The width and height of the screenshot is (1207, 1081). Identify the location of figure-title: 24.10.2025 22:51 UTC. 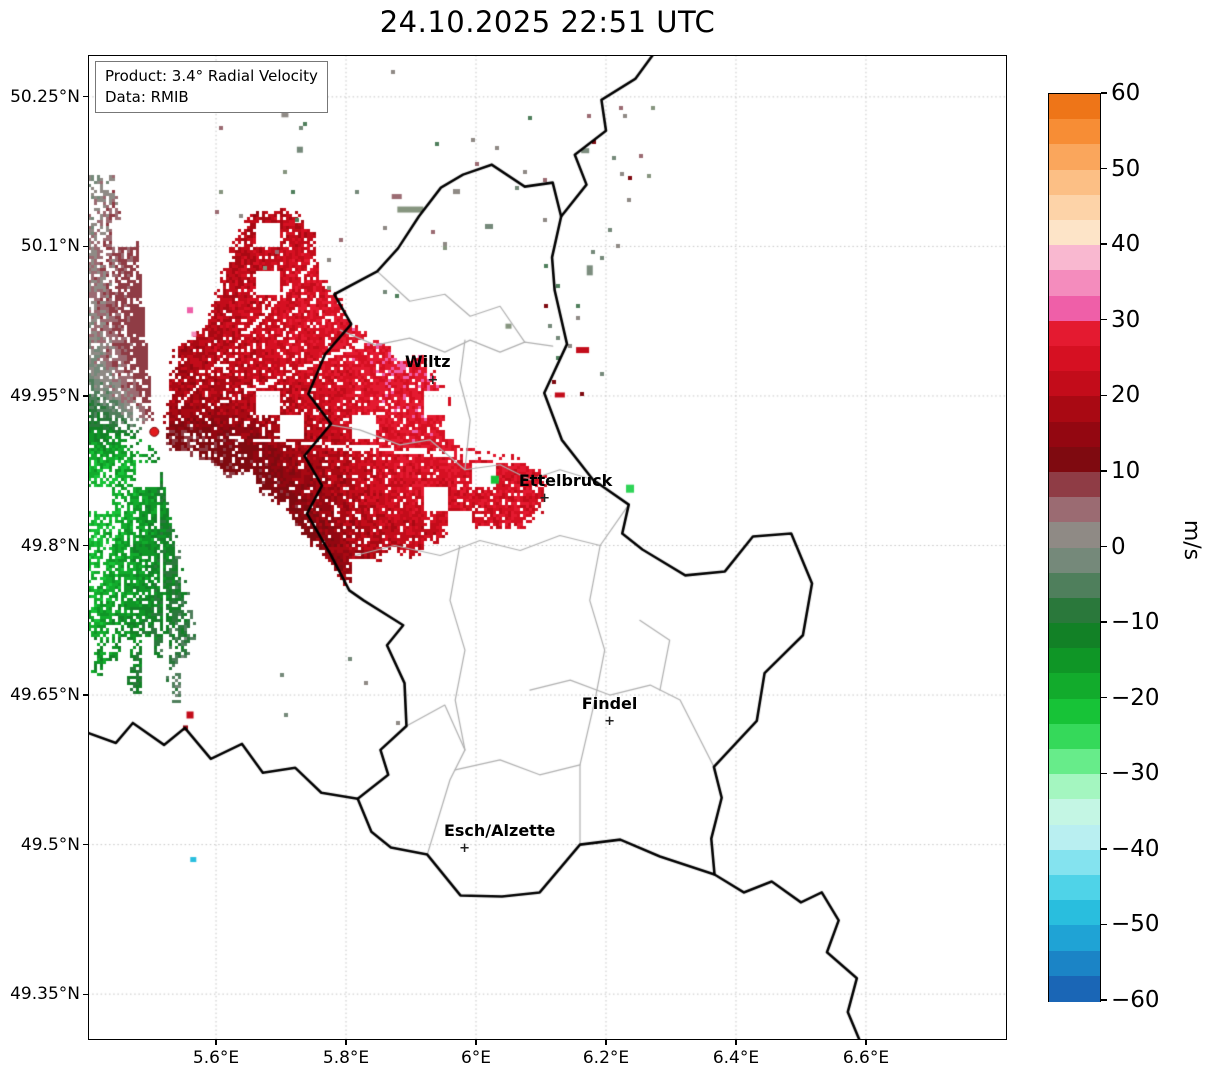
(547, 22).